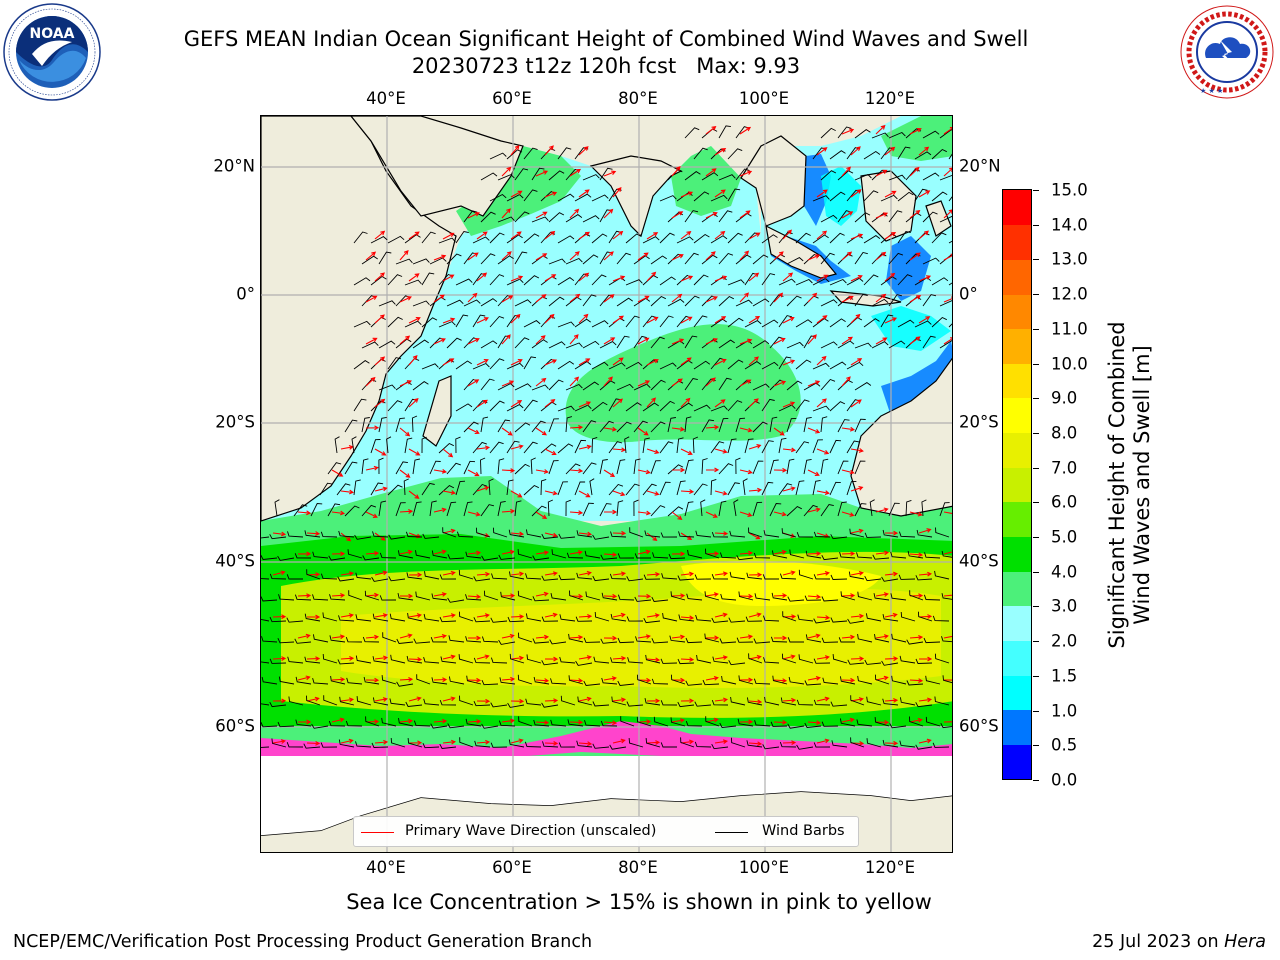 The width and height of the screenshot is (1280, 960). What do you see at coordinates (1064, 572) in the screenshot?
I see `colorbar-tick-label: 4.0` at bounding box center [1064, 572].